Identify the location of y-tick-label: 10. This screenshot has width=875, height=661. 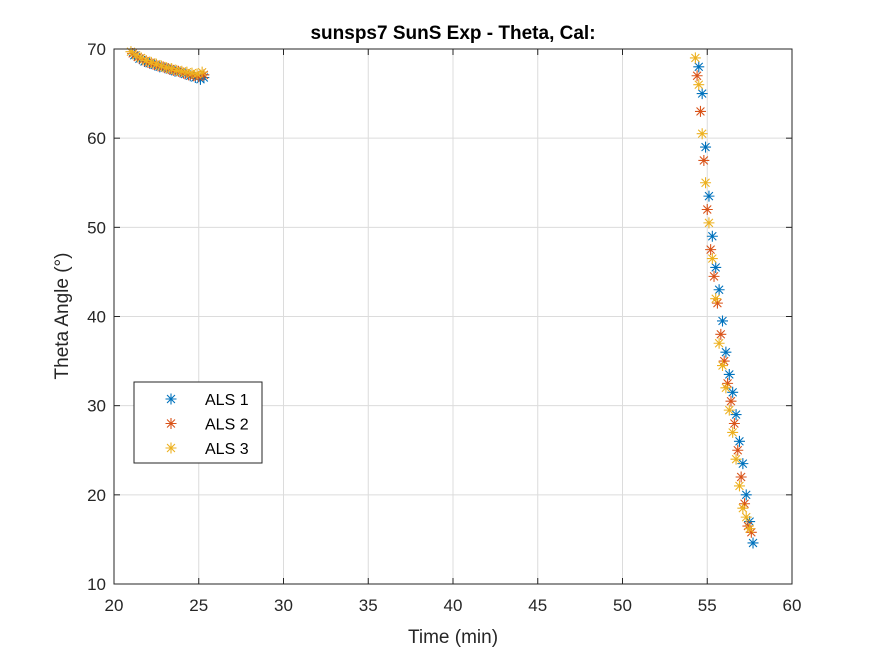
(96, 584).